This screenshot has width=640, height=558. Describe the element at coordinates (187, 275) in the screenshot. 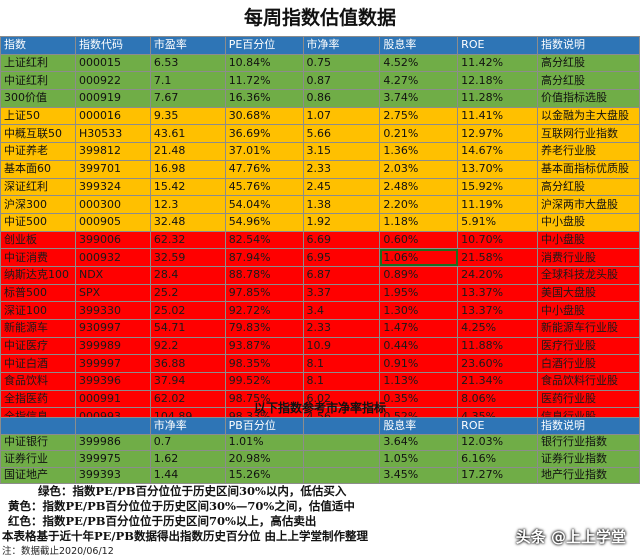

I see `table-cell: 28.4` at that location.